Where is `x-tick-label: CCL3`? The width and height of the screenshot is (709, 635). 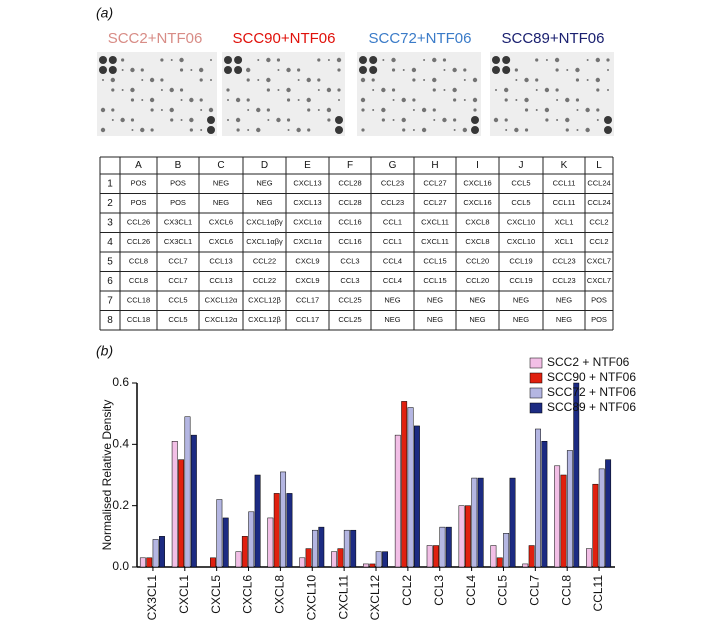
x-tick-label: CCL3 is located at coordinates (439, 590).